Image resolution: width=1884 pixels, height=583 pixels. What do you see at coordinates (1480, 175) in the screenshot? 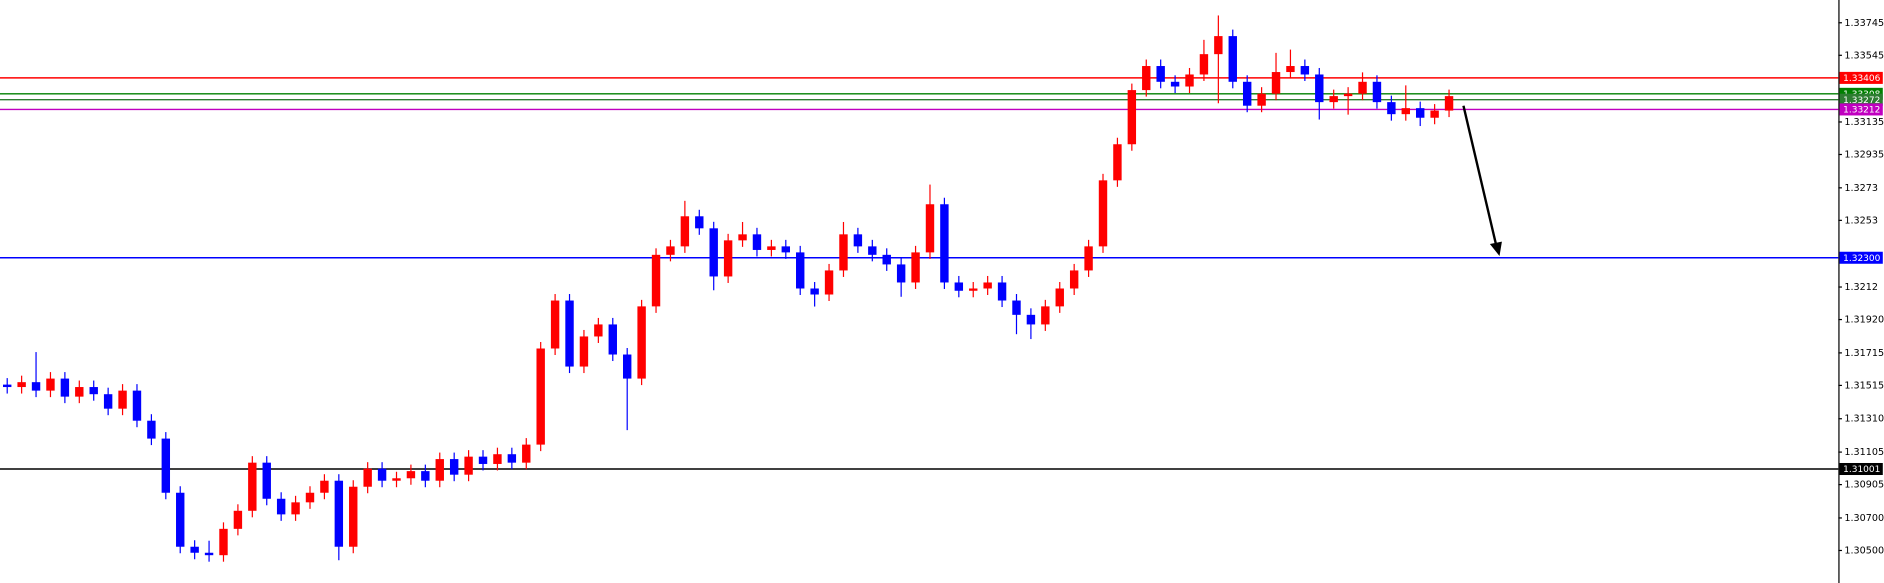
I see `arrow-shaft` at bounding box center [1480, 175].